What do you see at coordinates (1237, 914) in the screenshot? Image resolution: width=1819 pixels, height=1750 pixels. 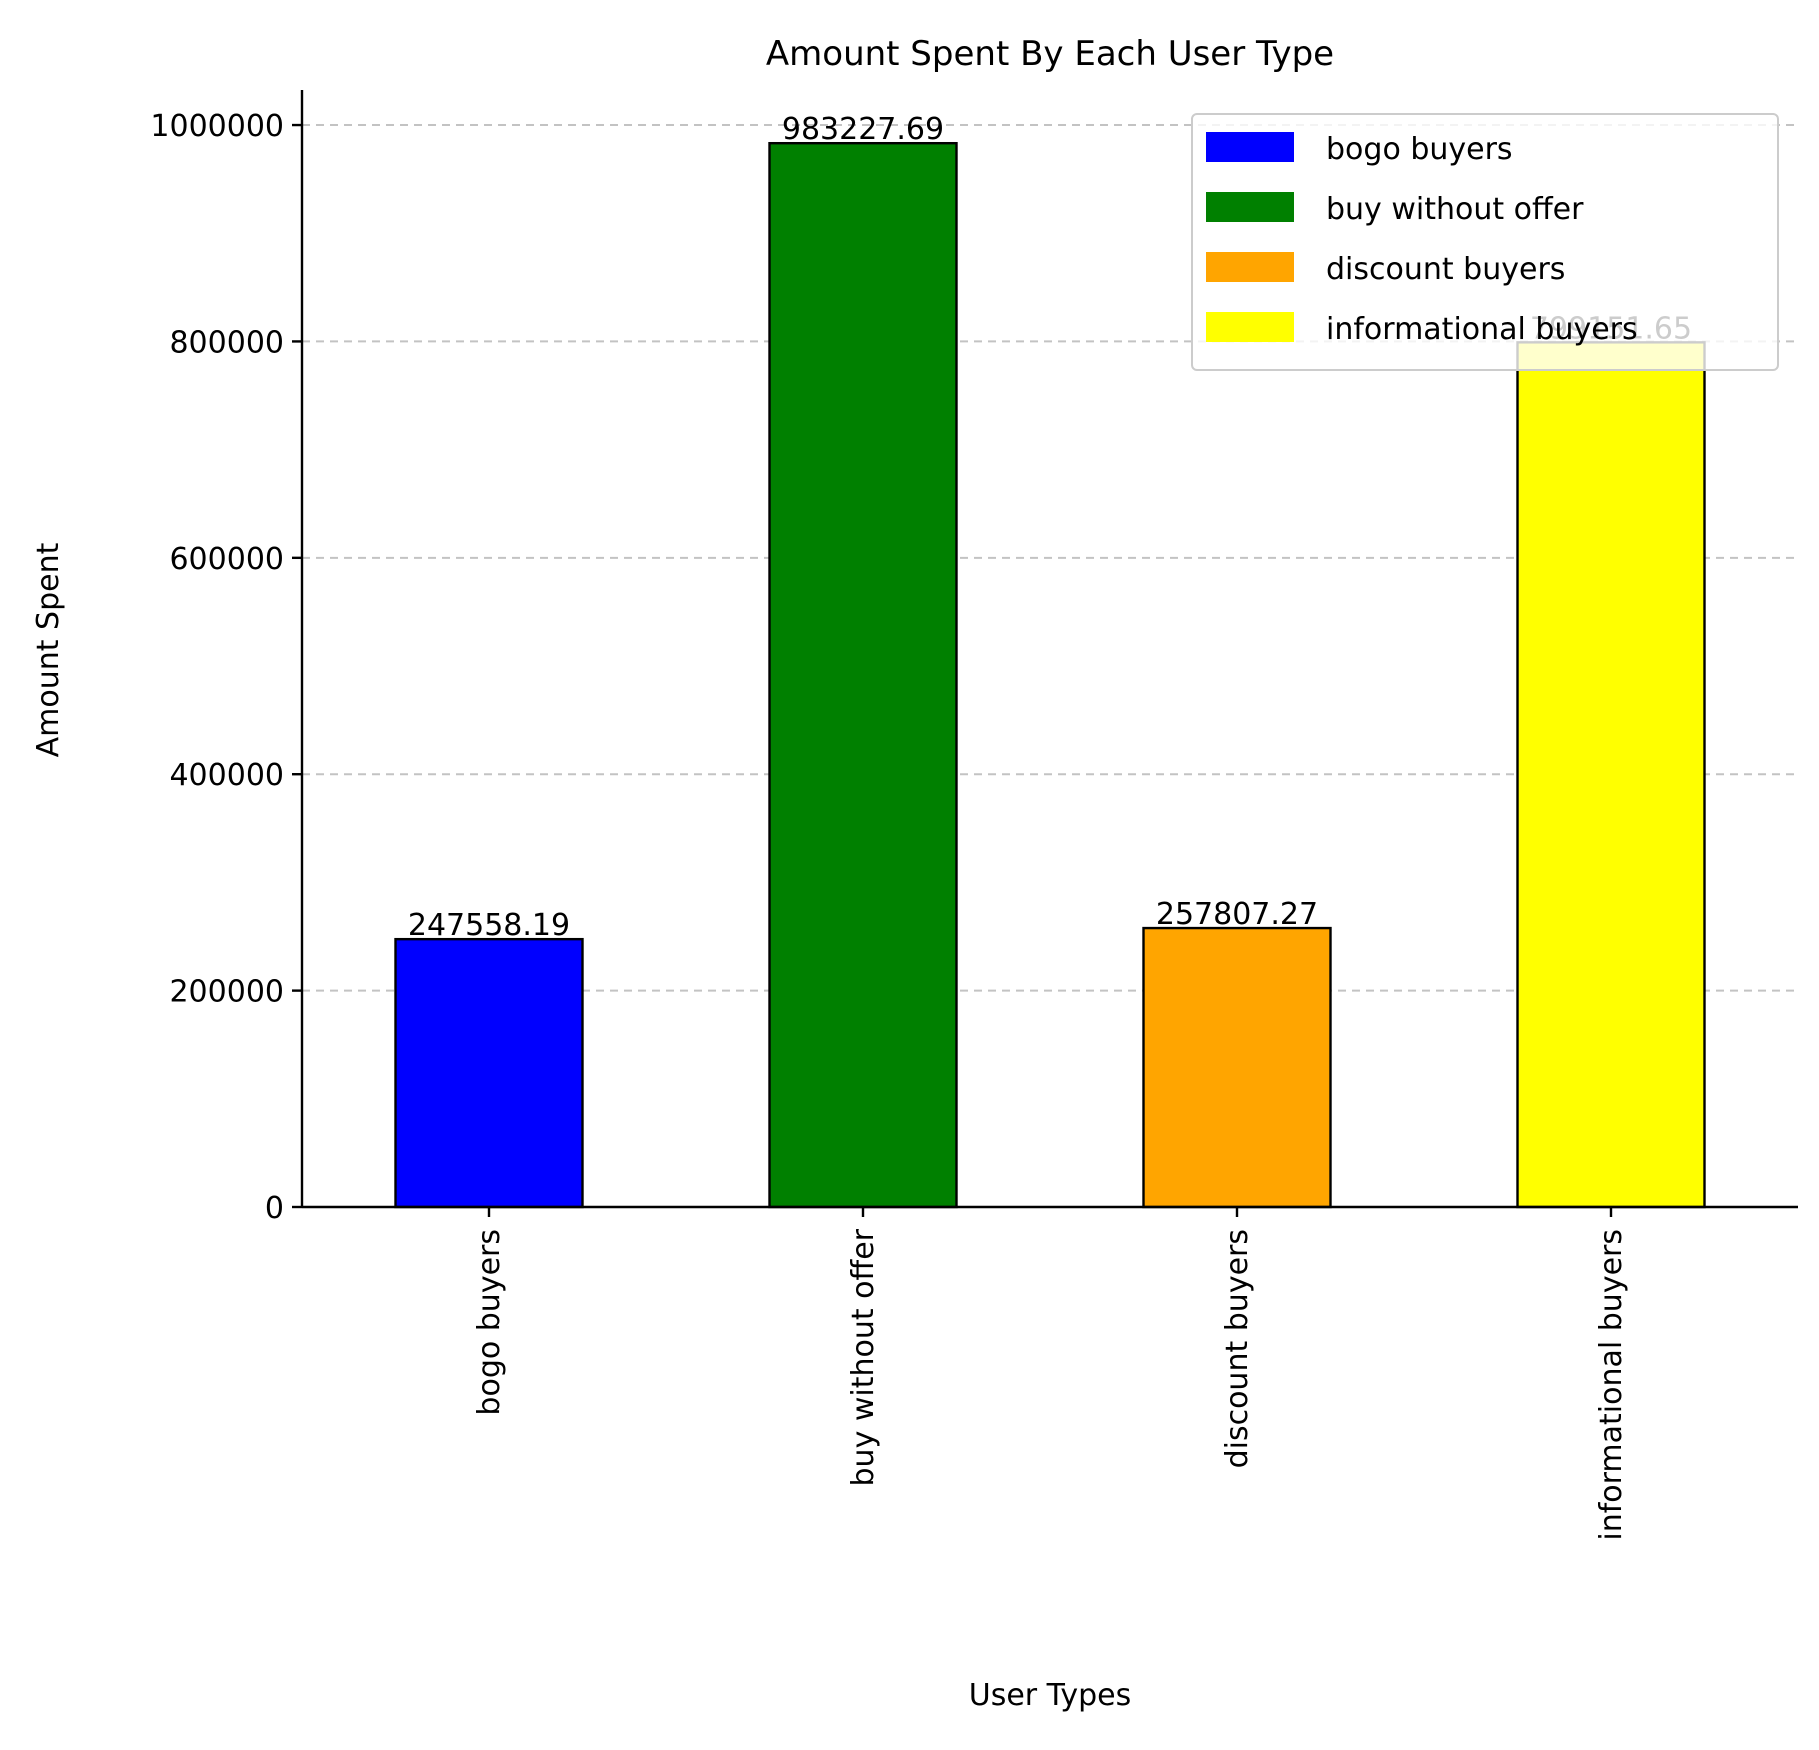 I see `bar-value-label: 257807.27` at bounding box center [1237, 914].